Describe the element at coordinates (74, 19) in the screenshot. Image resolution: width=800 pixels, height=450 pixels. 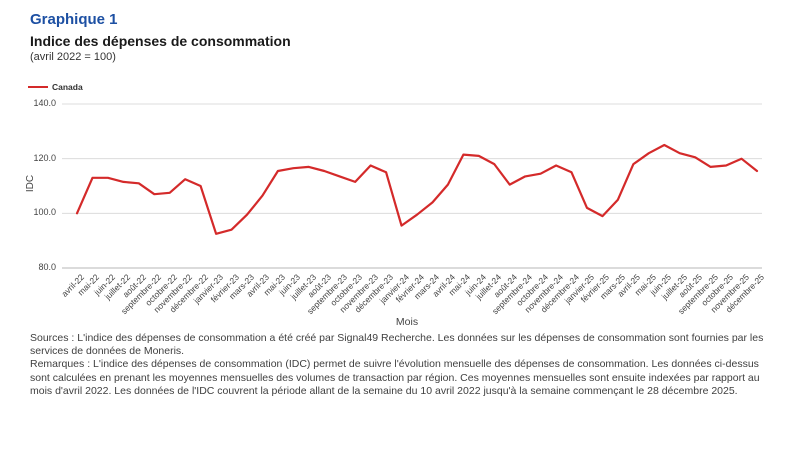
I see `chart-number: Graphique 1` at that location.